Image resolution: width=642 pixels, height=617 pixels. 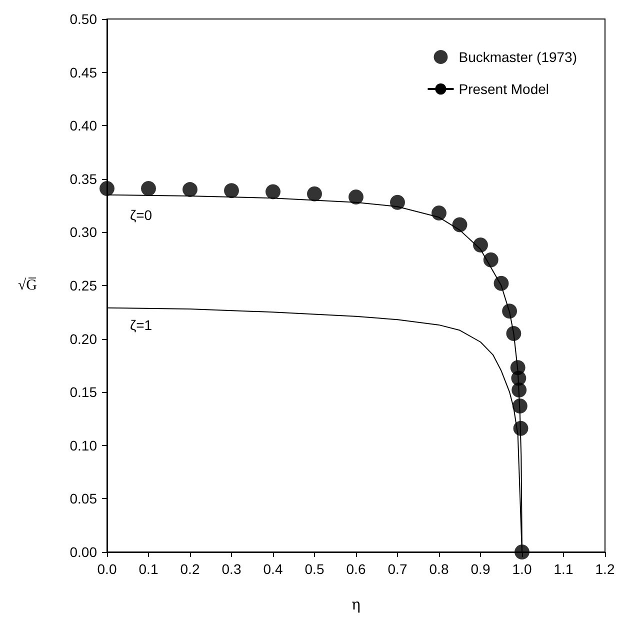 What do you see at coordinates (107, 569) in the screenshot?
I see `x-tick-label: 0.0` at bounding box center [107, 569].